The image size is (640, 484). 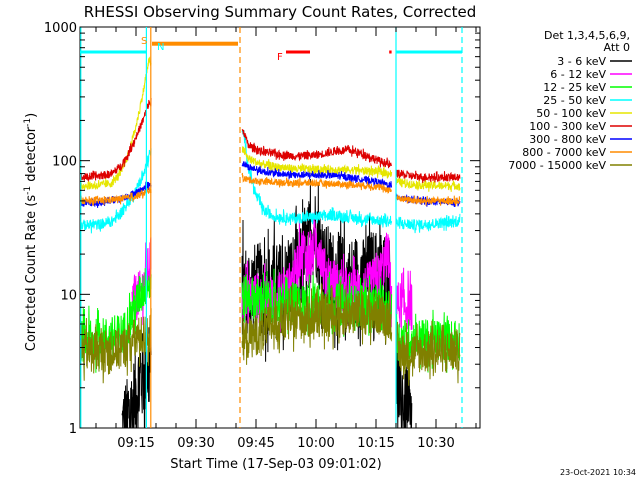 I want to click on y-axis-label-end: ), so click(x=31, y=115).